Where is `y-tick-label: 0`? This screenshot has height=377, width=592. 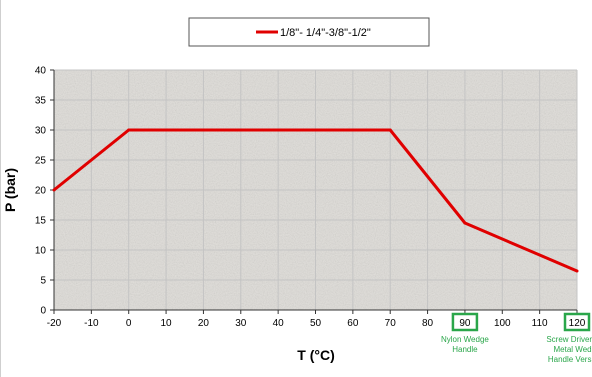 y-tick-label: 0 is located at coordinates (43, 311).